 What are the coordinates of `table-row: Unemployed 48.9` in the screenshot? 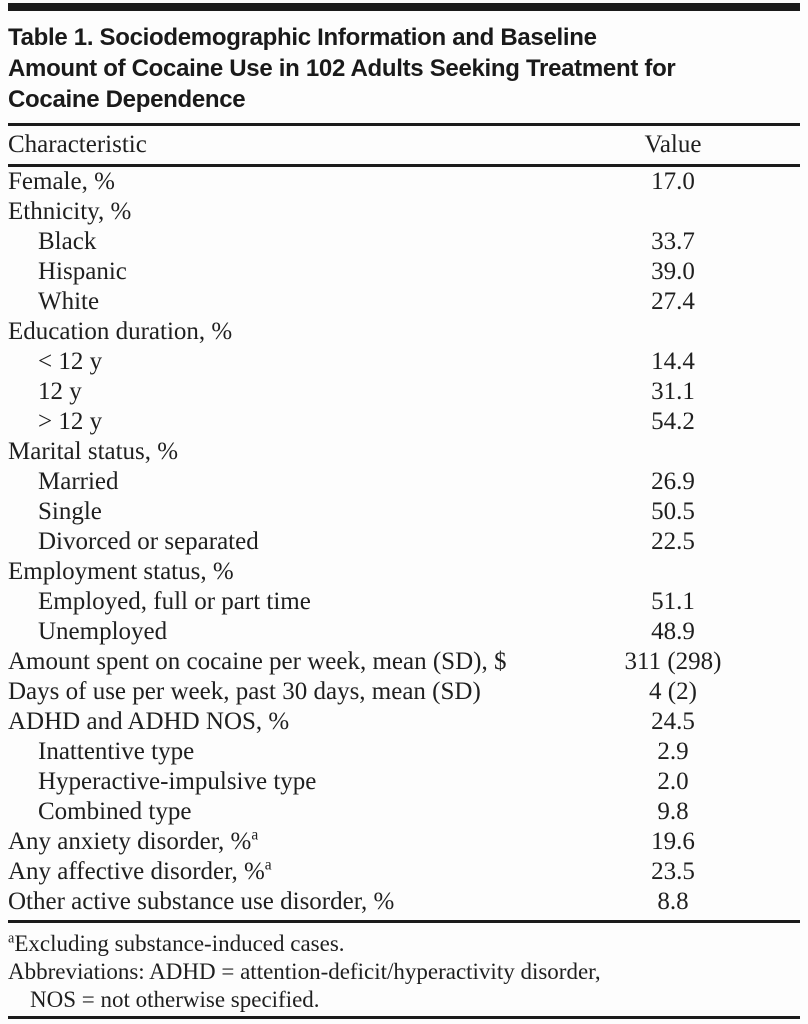 It's located at (404, 632).